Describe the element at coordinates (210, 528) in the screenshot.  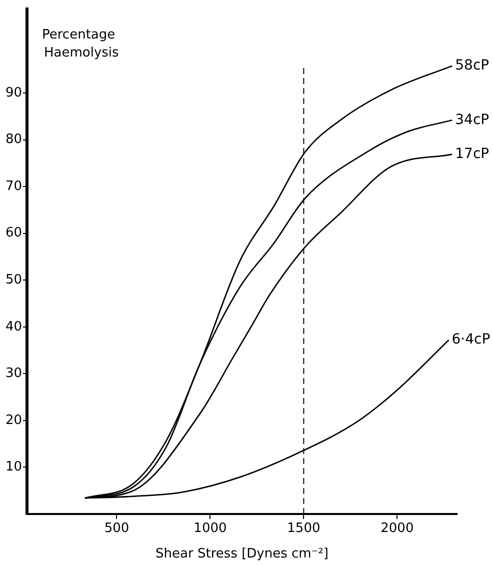
I see `x-tick-label: 1000` at that location.